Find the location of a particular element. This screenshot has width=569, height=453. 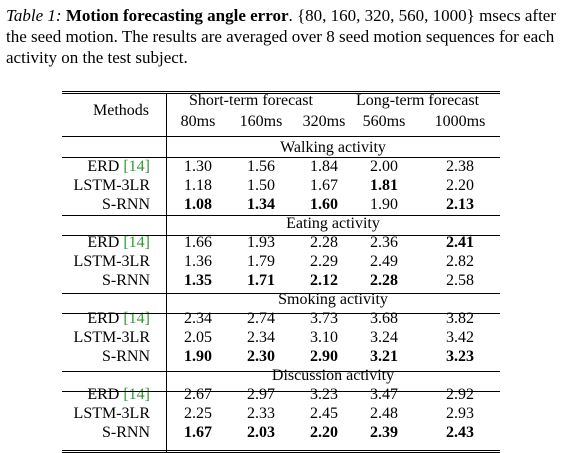

value-cell: 2.92 is located at coordinates (460, 394).